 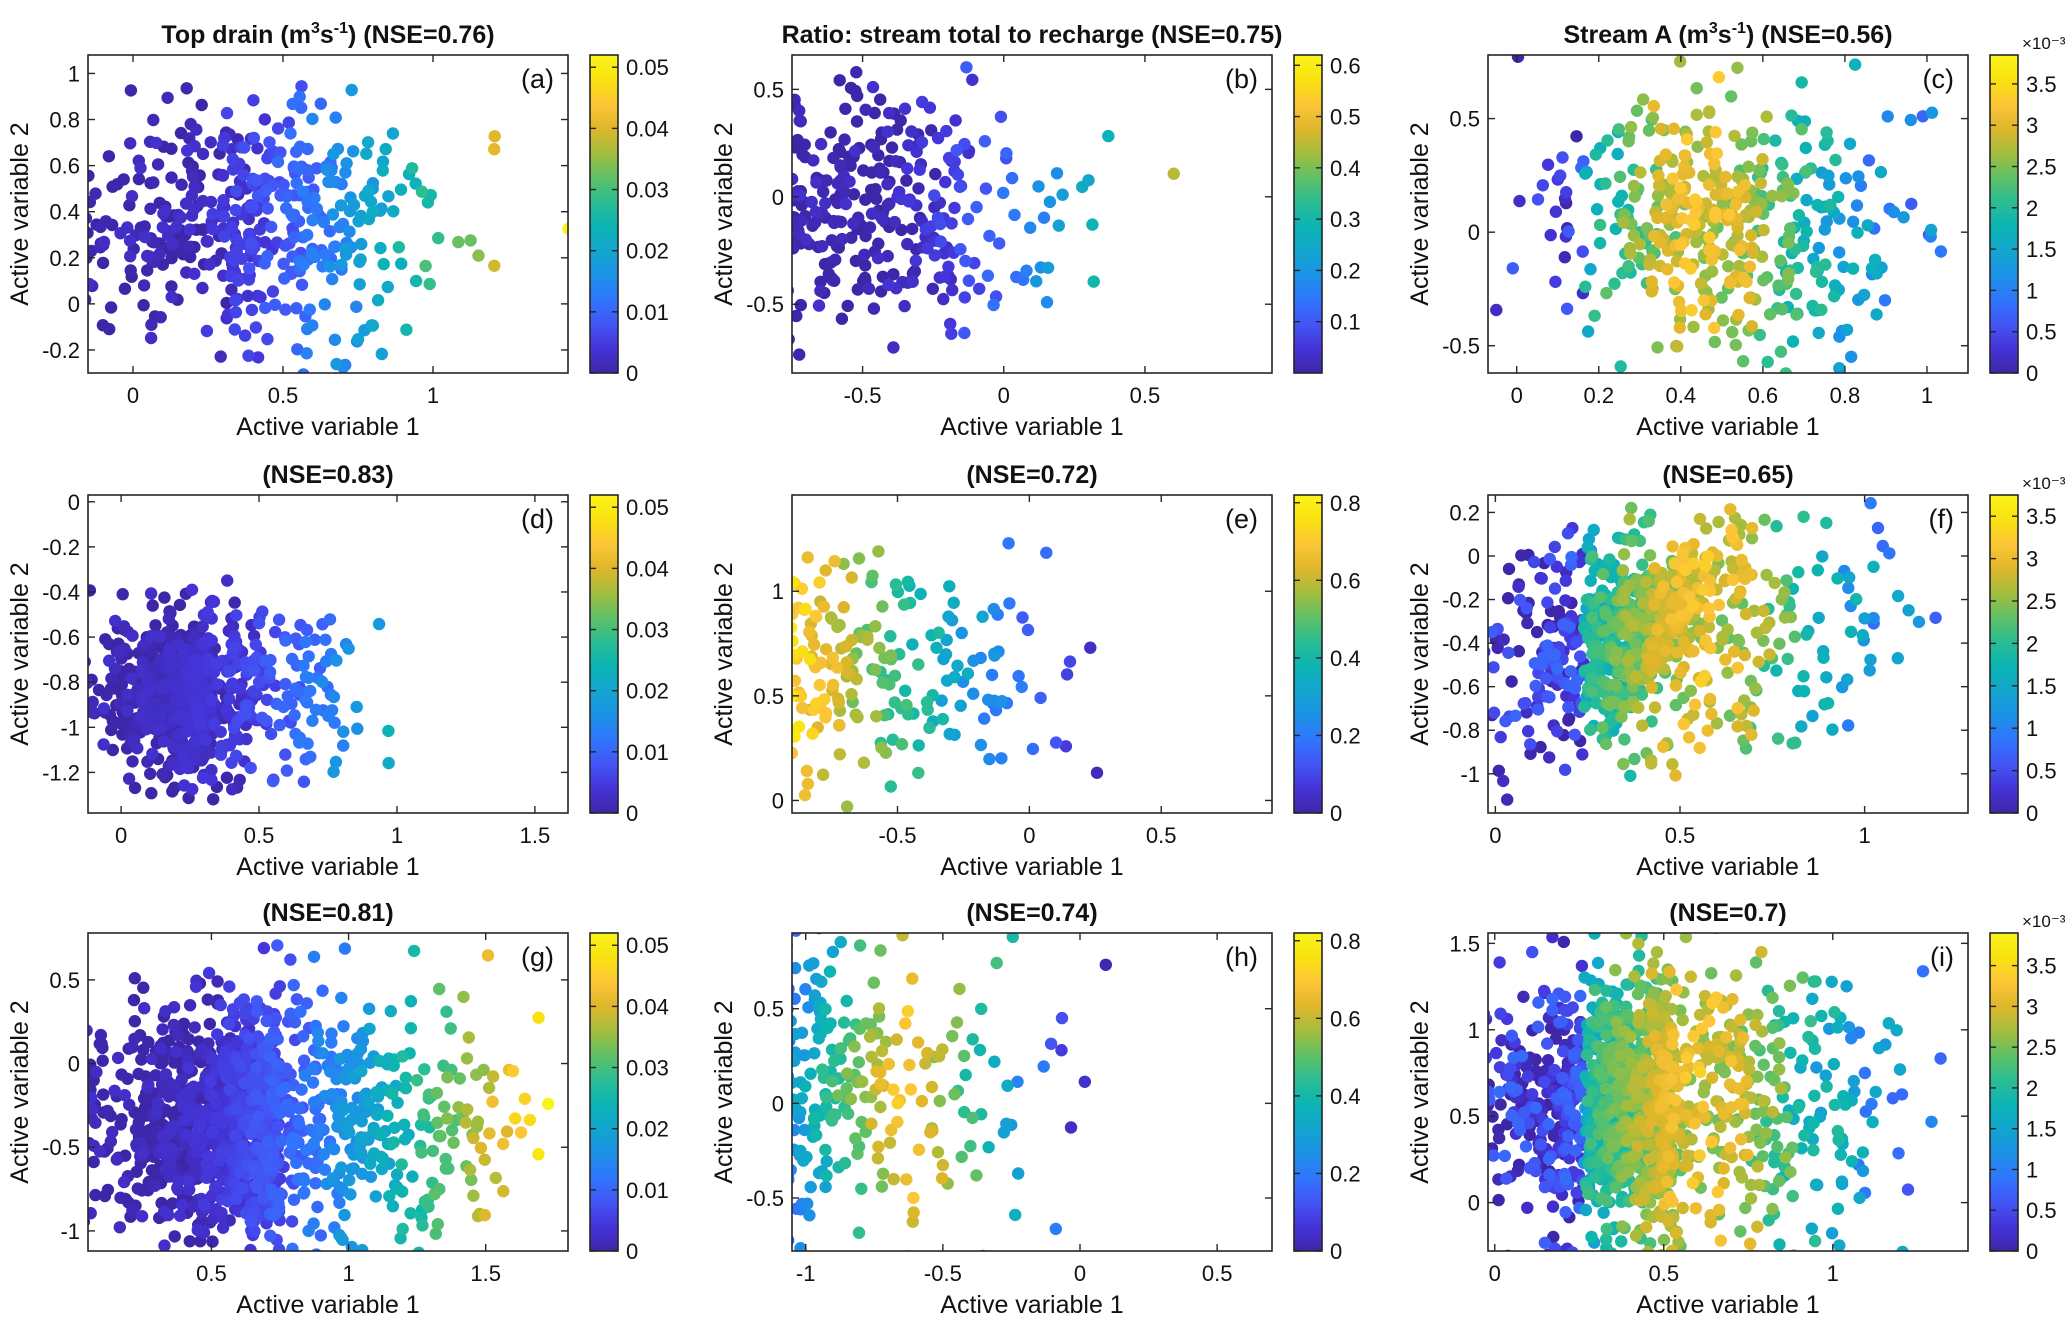 I want to click on x-tick-label: 0.4, so click(x=1681, y=395).